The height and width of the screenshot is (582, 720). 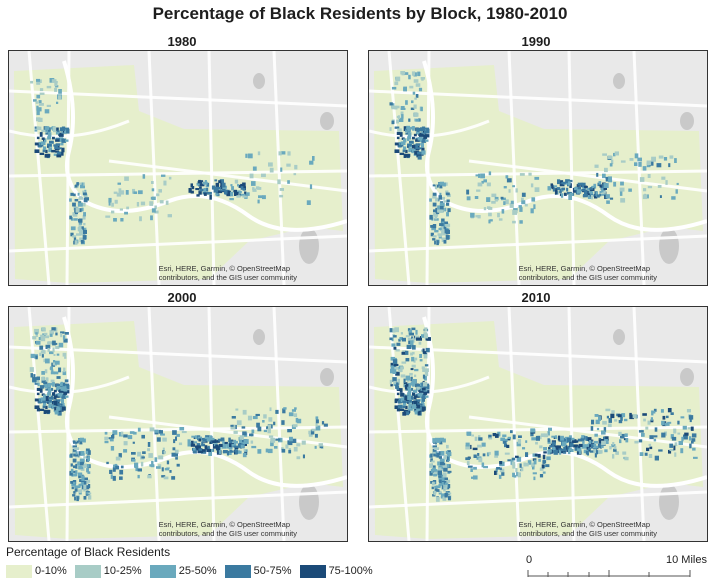 What do you see at coordinates (609, 573) in the screenshot?
I see `scale-bar-graphic` at bounding box center [609, 573].